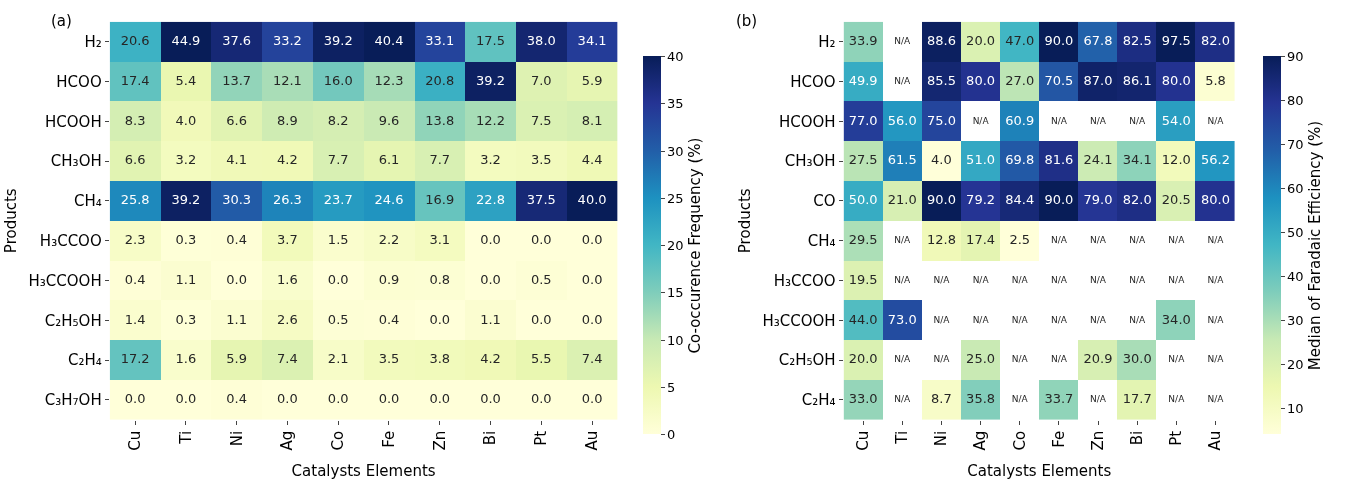  Describe the element at coordinates (236, 438) in the screenshot. I see `x-tick-label: Ni` at that location.